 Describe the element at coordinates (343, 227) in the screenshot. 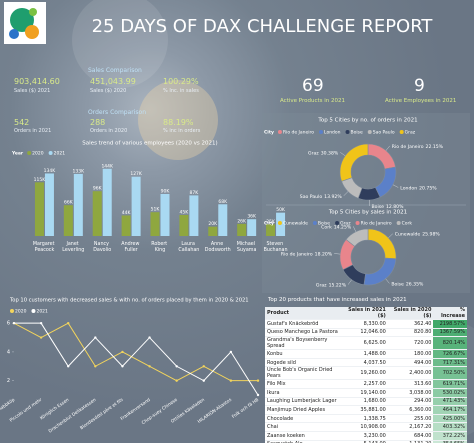

I see `label-part: 14.25%` at that location.